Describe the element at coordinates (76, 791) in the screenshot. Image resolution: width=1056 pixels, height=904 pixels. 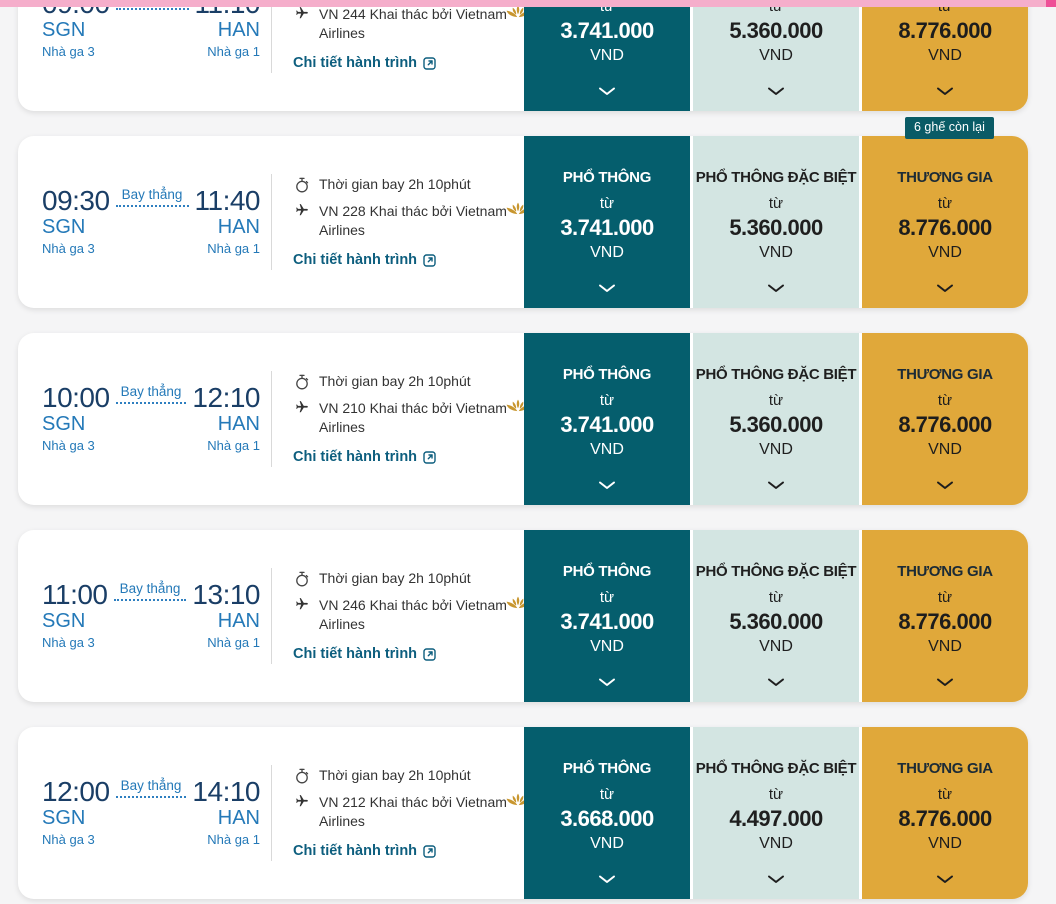
I see `departure-time: 12:00` at that location.